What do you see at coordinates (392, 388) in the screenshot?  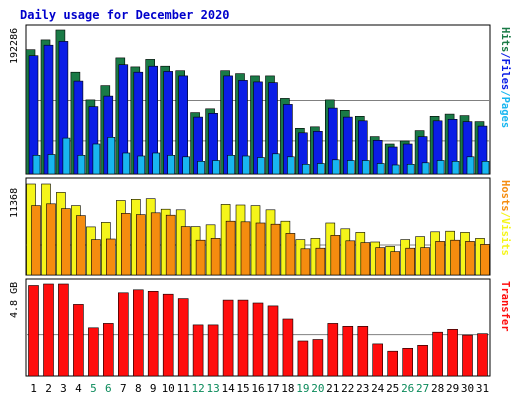 I see `day-label: 25` at bounding box center [392, 388].